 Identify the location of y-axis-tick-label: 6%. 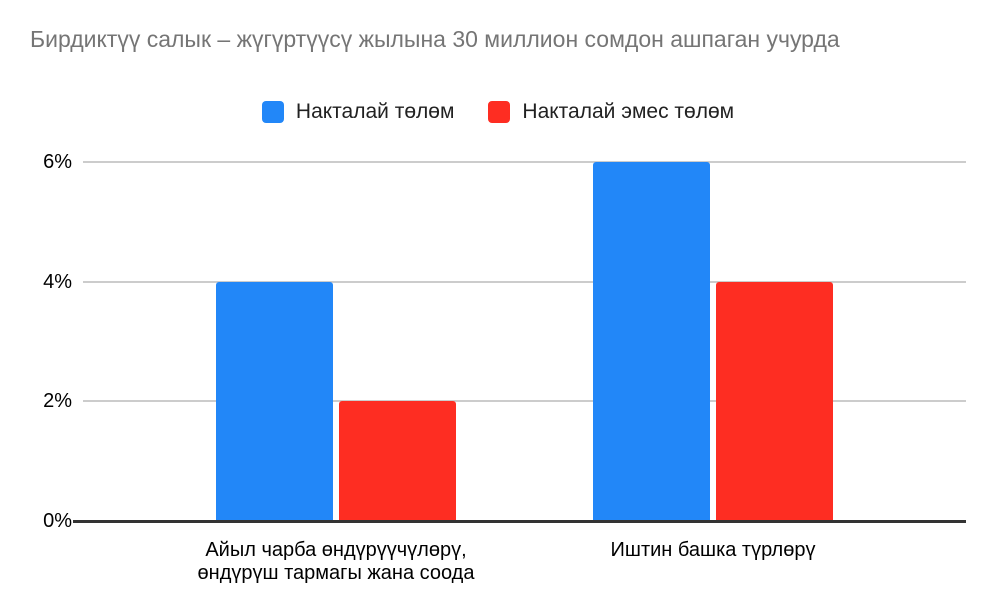
(57, 162).